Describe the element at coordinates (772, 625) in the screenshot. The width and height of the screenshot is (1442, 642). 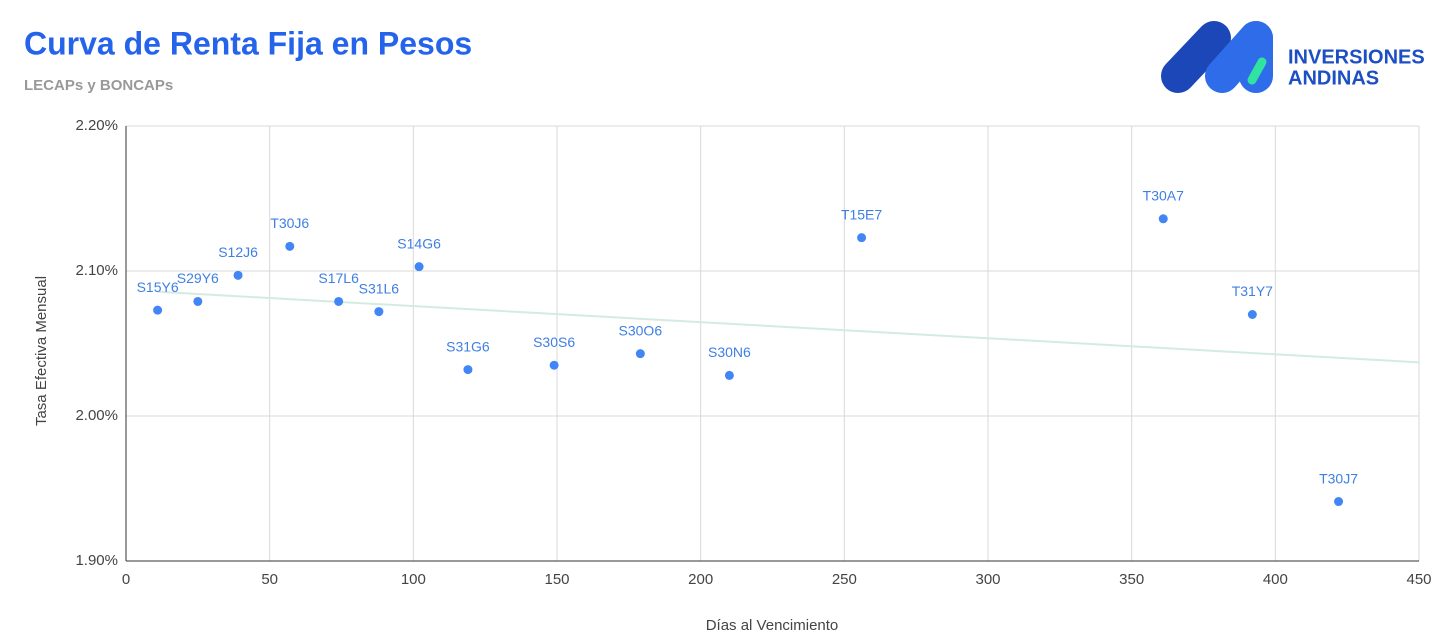
I see `x-axis-label: Días al Vencimiento` at that location.